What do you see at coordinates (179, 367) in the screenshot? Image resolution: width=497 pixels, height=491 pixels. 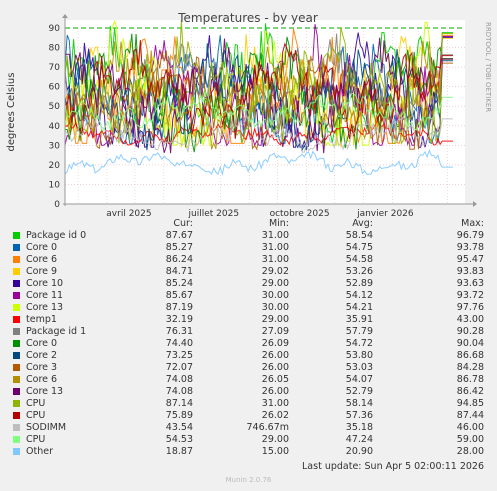 I see `legend-cur: 72.07` at bounding box center [179, 367].